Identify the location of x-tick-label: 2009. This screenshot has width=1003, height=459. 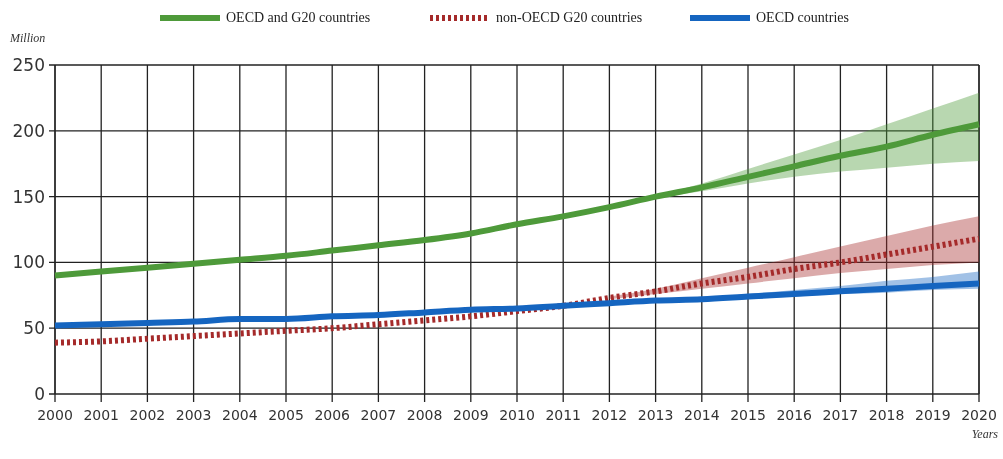
(470, 415).